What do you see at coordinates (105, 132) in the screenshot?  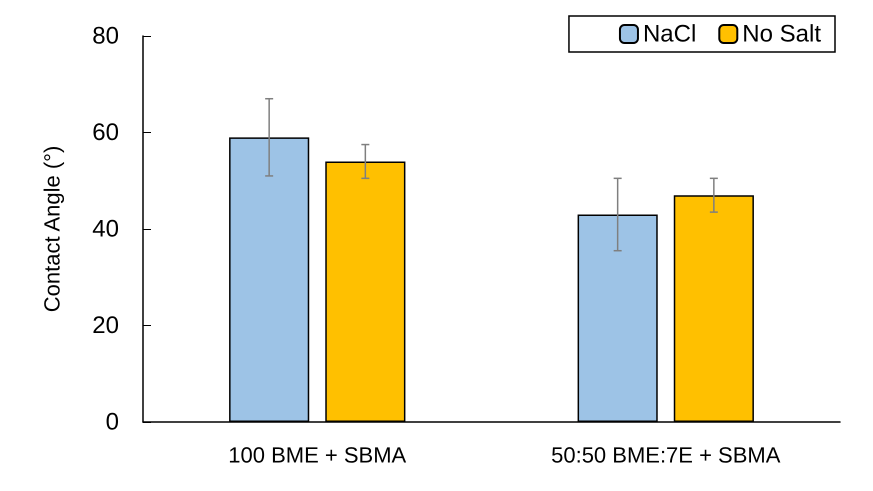 I see `y-tick-label: 60` at bounding box center [105, 132].